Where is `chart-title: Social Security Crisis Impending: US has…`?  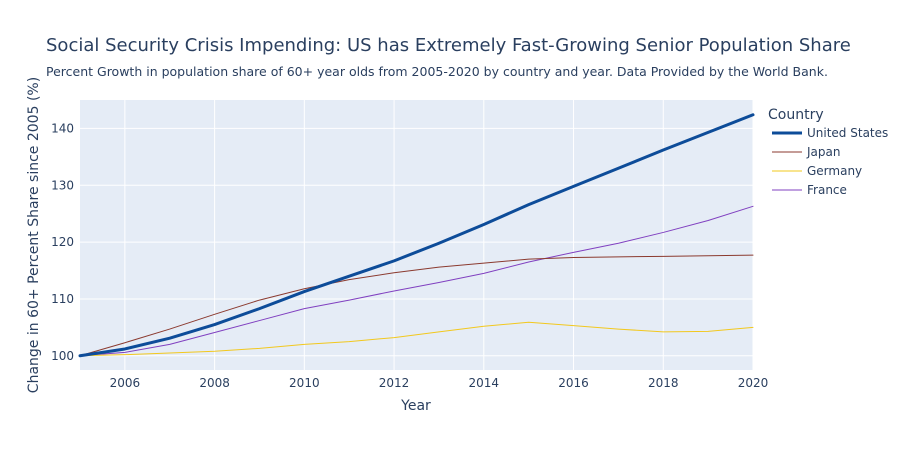
chart-title: Social Security Crisis Impending: US has… is located at coordinates (448, 45).